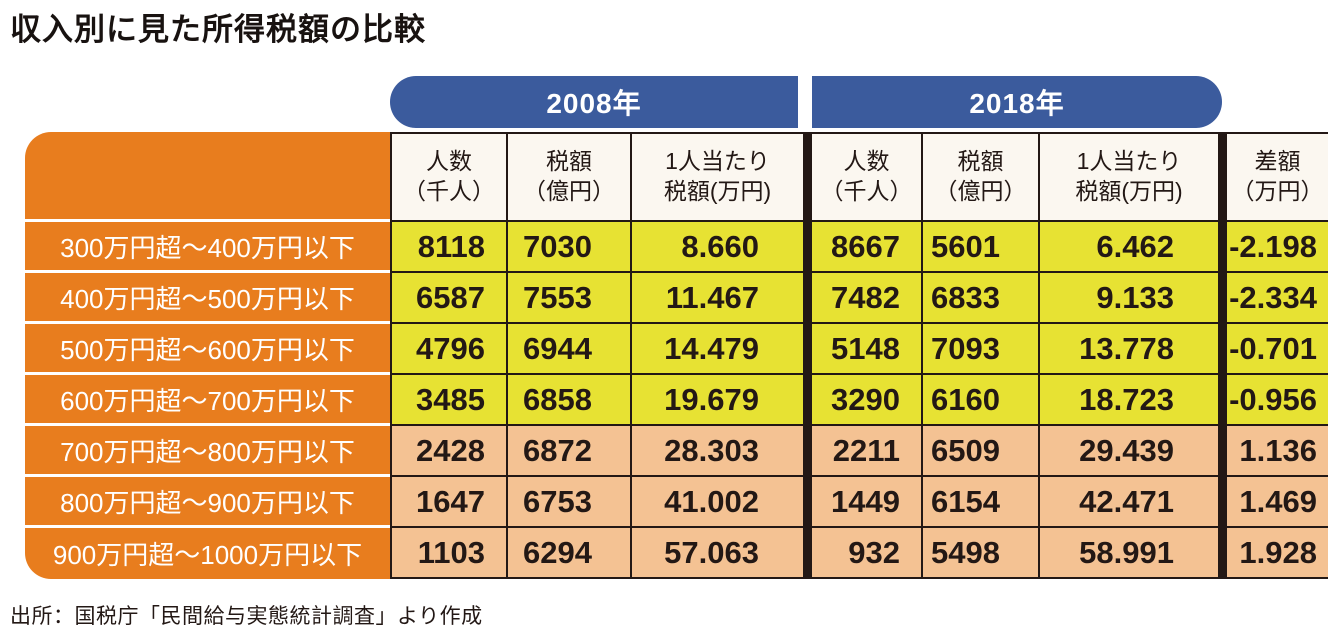  What do you see at coordinates (218, 29) in the screenshot?
I see `page-title: 収入別に見た所得税額の比較` at bounding box center [218, 29].